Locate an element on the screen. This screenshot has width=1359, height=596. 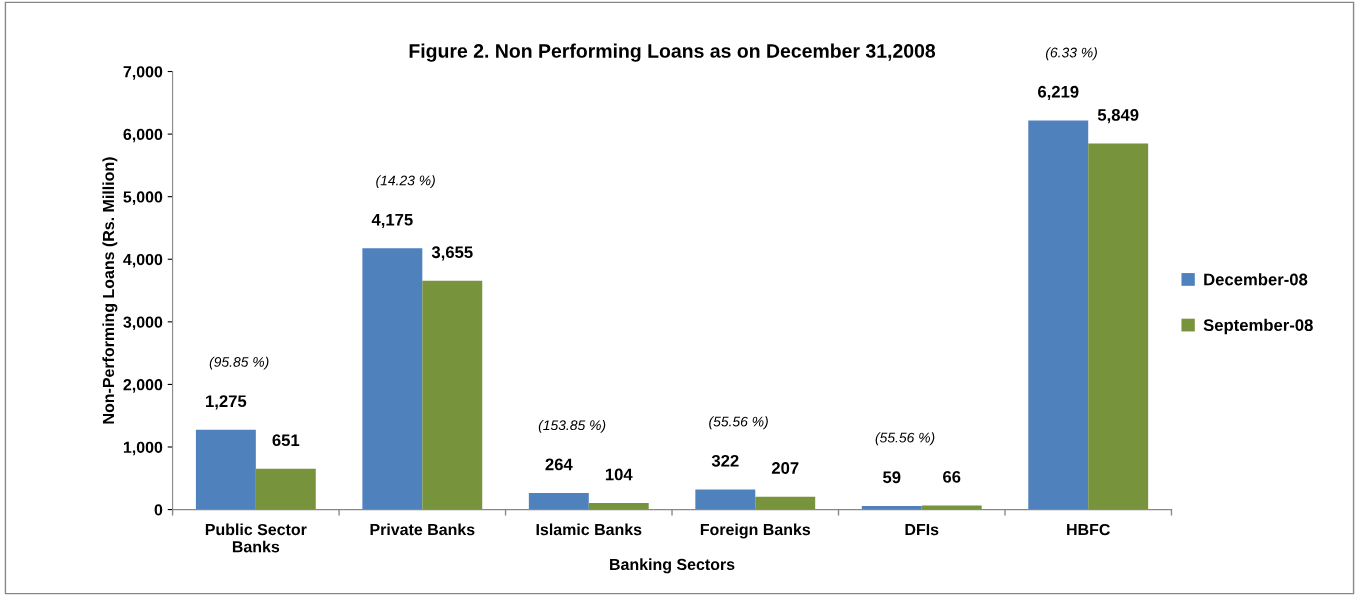
annotation: (14.23 %) is located at coordinates (405, 182).